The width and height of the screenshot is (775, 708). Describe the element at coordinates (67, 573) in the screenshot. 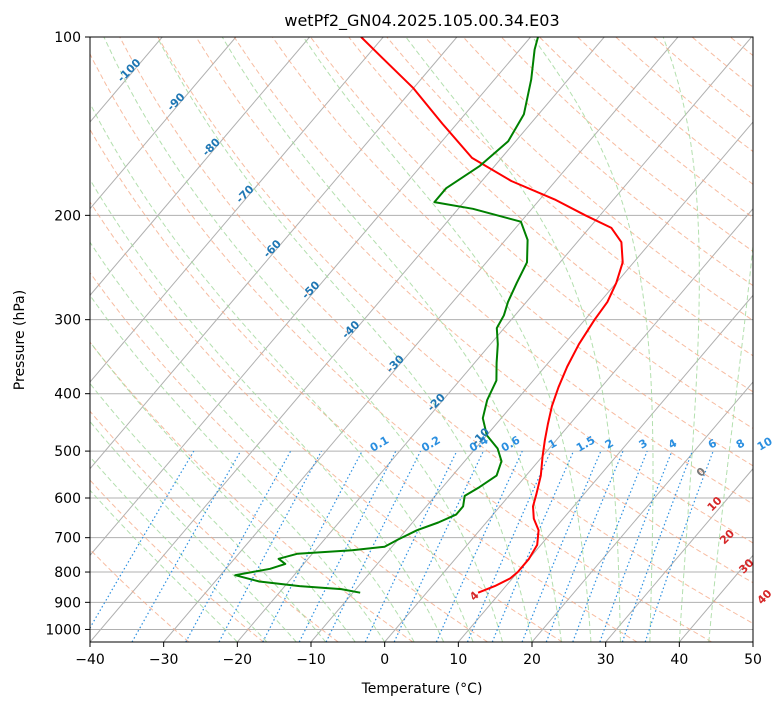

I see `y-tick-label: 800` at that location.